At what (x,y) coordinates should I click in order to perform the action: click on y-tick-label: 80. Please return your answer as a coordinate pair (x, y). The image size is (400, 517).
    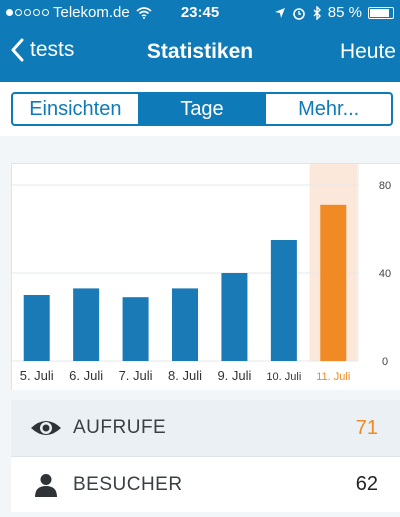
    Looking at the image, I should click on (385, 186).